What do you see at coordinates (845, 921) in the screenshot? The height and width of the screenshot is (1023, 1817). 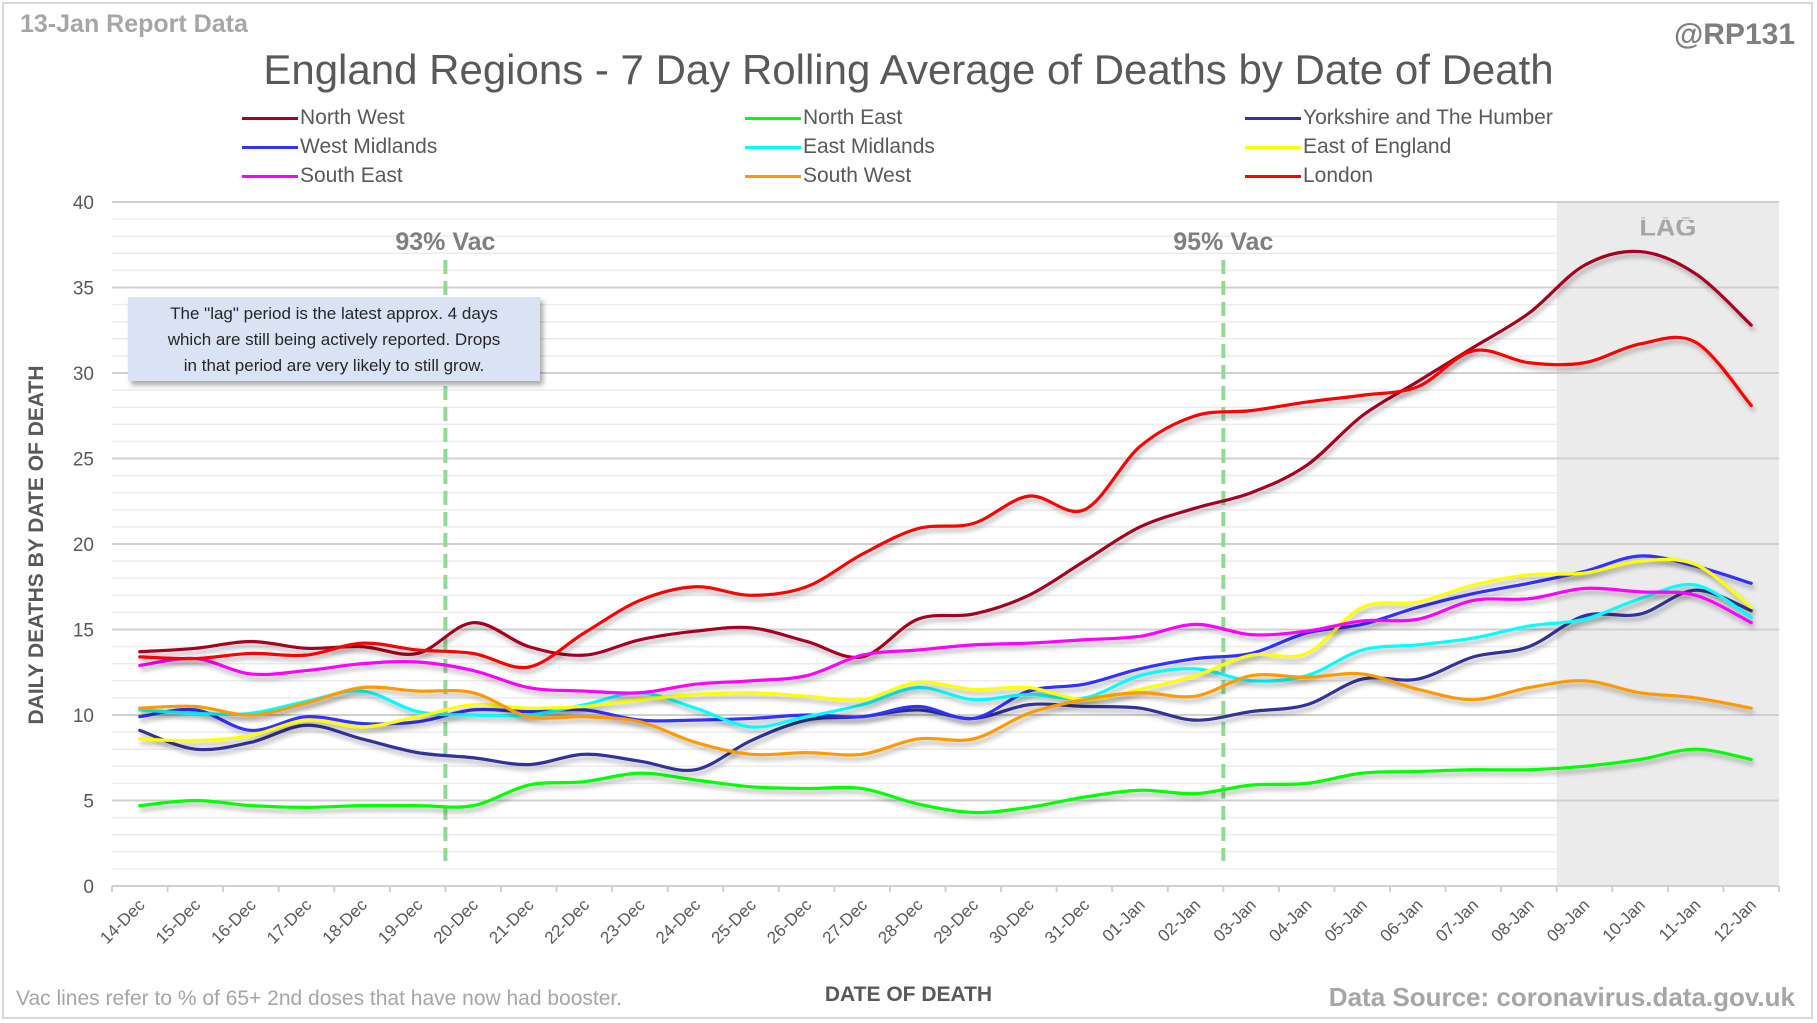 I see `x-tick-label: 27-Dec` at bounding box center [845, 921].